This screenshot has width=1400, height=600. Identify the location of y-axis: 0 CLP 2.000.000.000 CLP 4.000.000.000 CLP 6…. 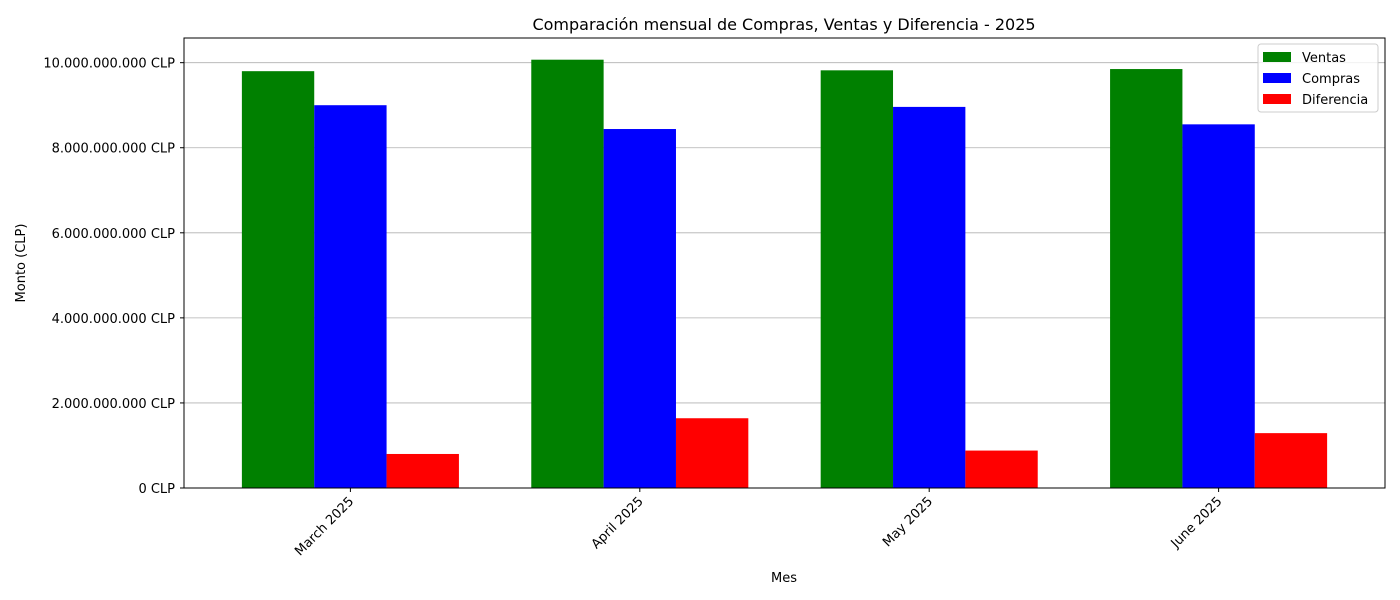
(113, 277).